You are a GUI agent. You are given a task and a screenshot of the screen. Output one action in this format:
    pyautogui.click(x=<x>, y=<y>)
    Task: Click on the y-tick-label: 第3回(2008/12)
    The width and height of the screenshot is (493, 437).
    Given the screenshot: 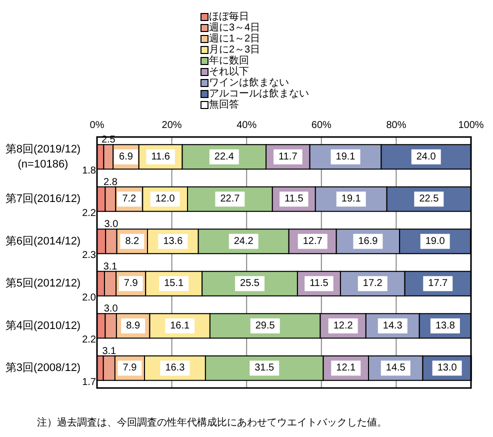 What is the action you would take?
    pyautogui.click(x=43, y=368)
    